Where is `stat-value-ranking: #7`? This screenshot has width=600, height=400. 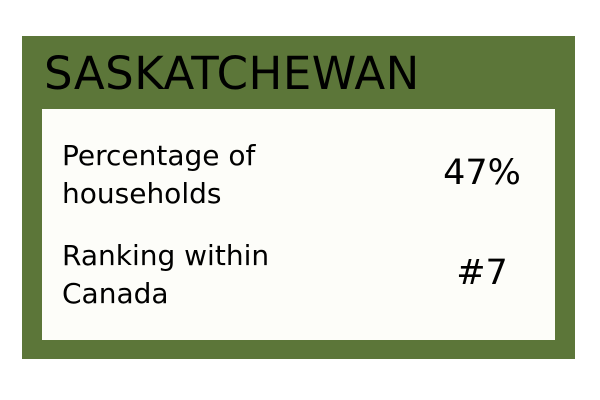 stat-value-ranking: #7 is located at coordinates (482, 273).